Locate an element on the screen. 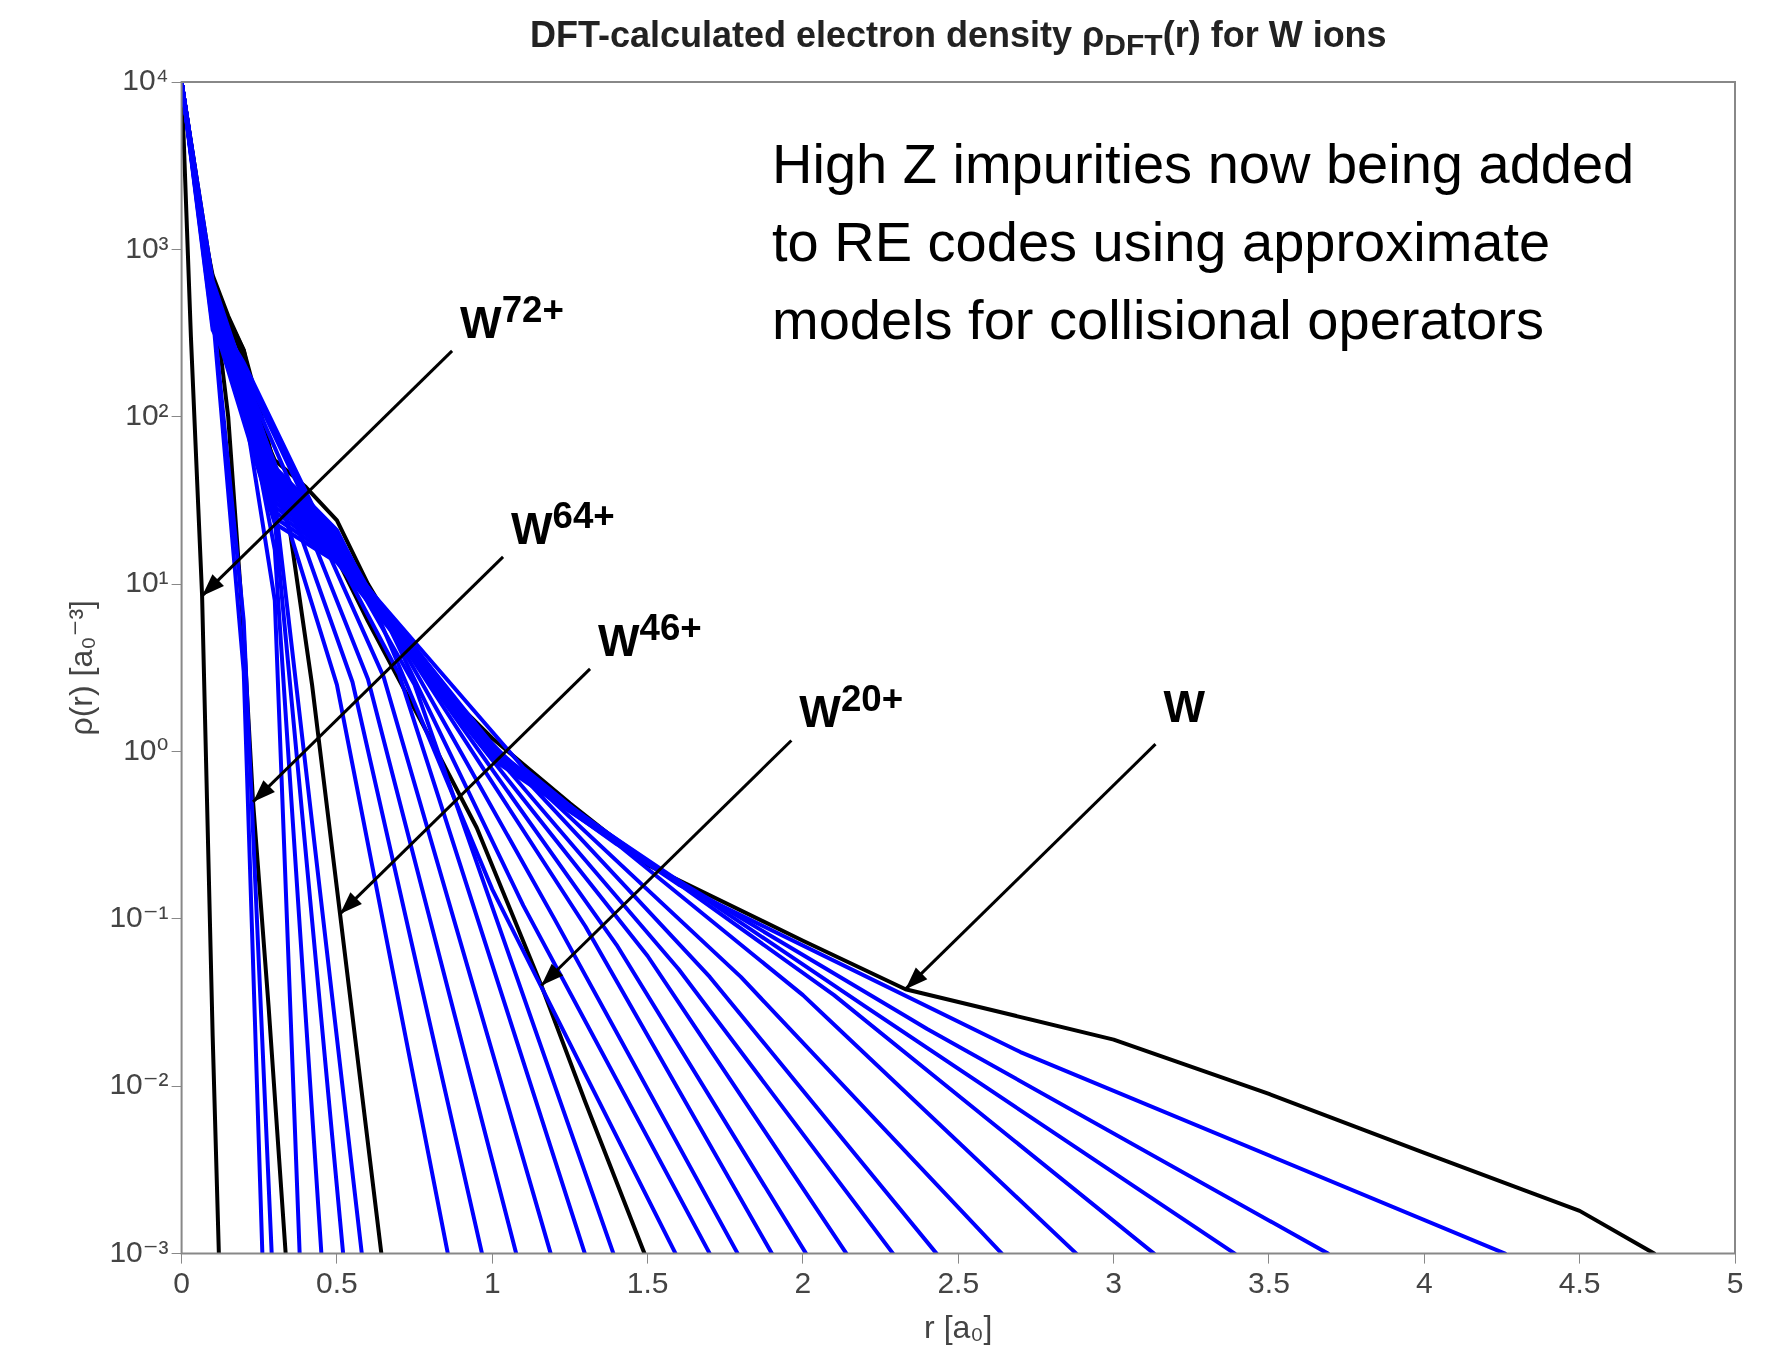 Image resolution: width=1771 pixels, height=1362 pixels. x-tick-label: 2.5 is located at coordinates (958, 1282).